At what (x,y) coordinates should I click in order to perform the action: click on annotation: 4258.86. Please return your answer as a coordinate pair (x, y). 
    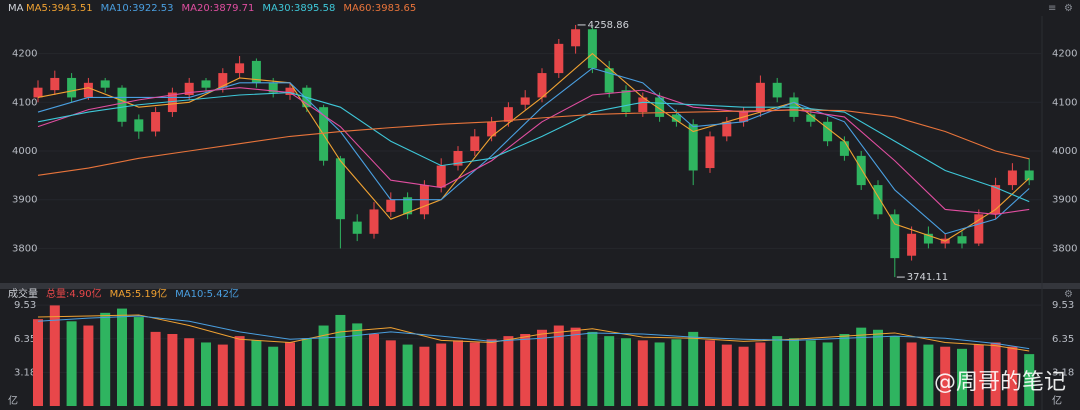
    Looking at the image, I should click on (608, 25).